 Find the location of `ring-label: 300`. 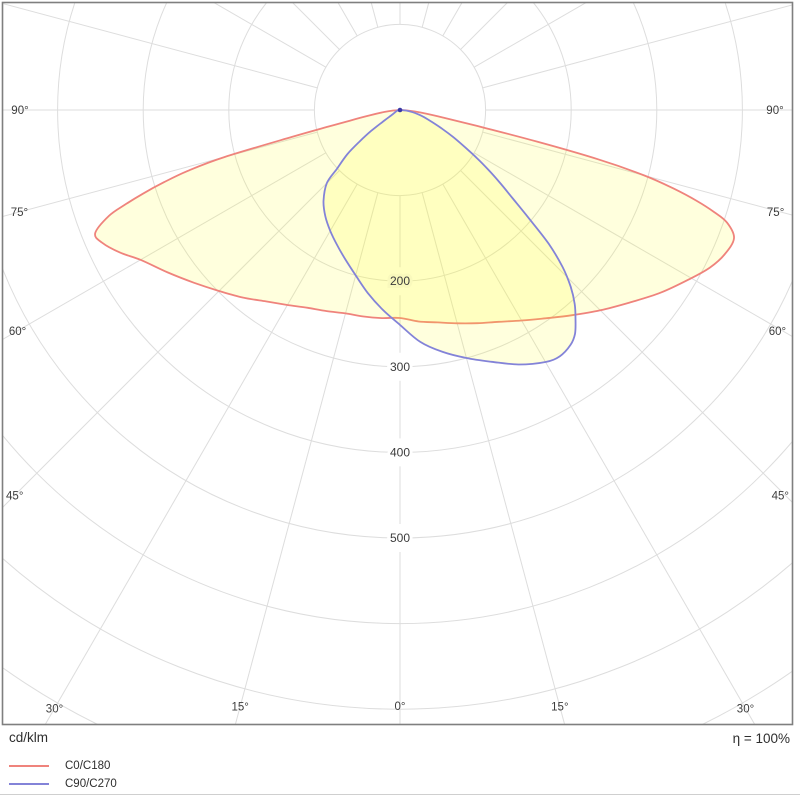

ring-label: 300 is located at coordinates (400, 367).